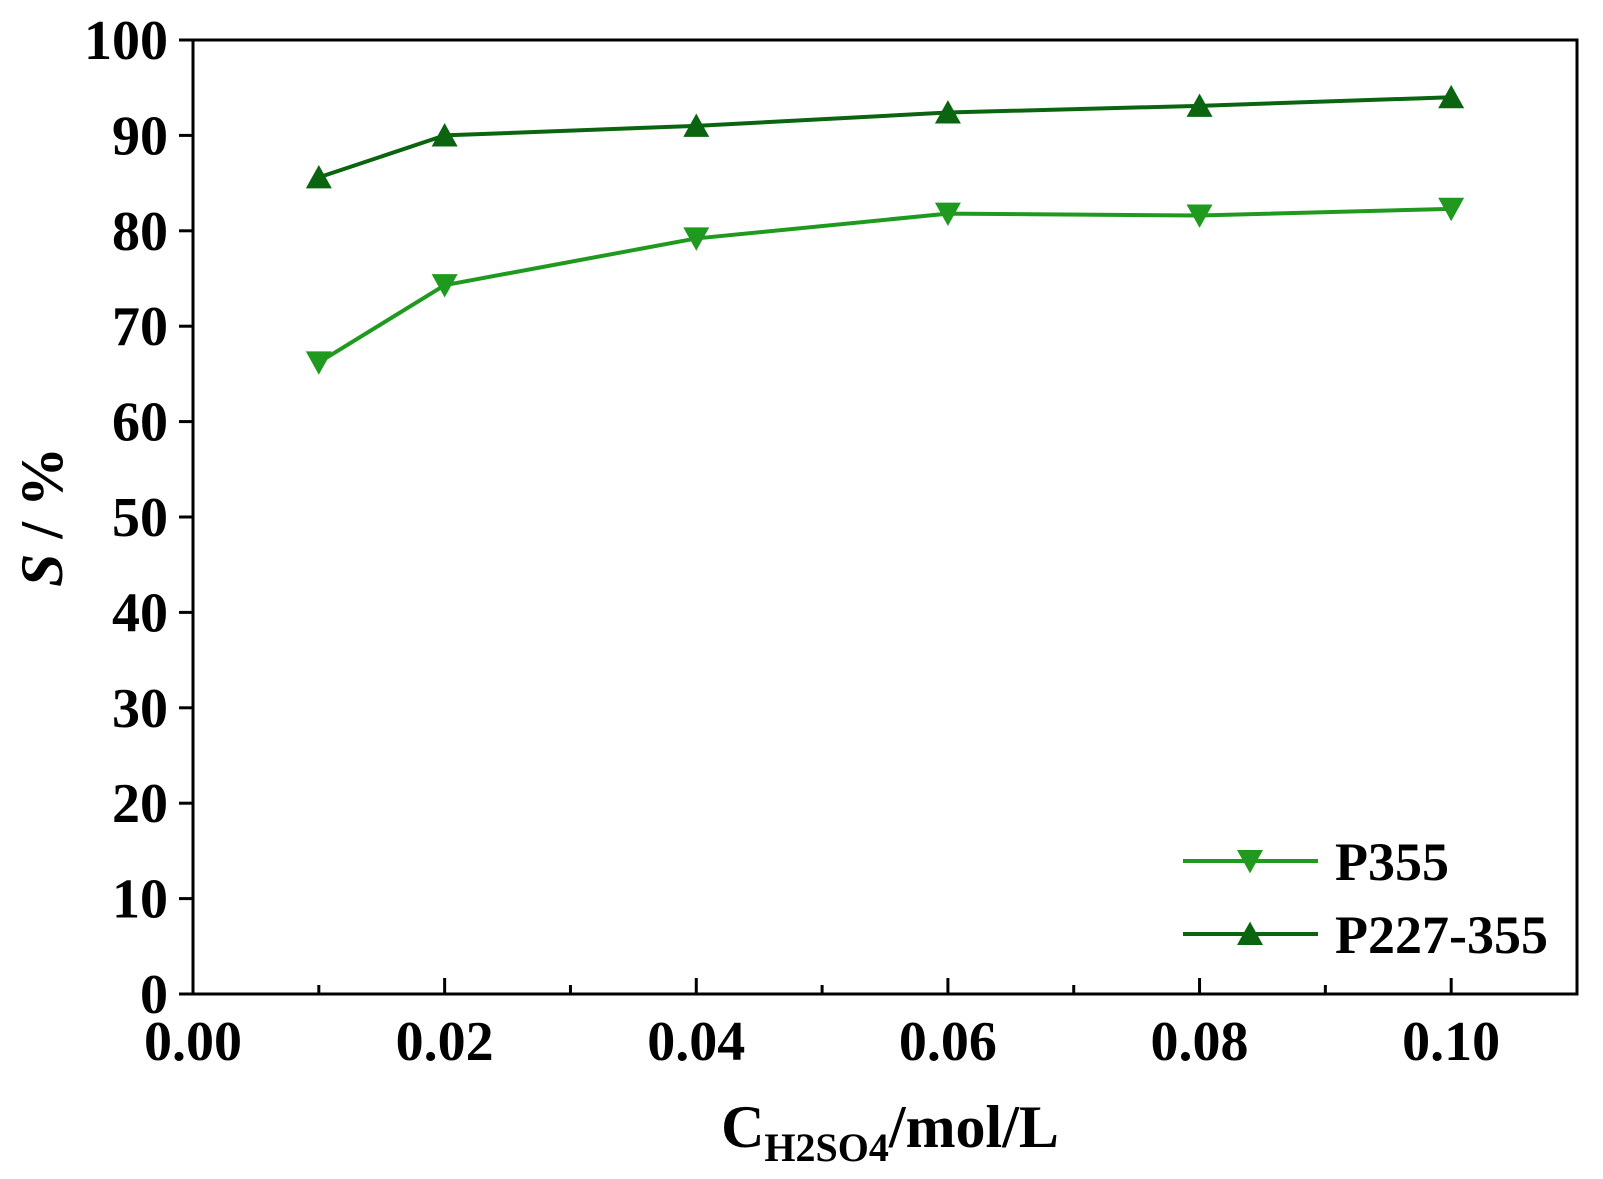  Describe the element at coordinates (1451, 1042) in the screenshot. I see `x-tick-label: 0.10` at that location.